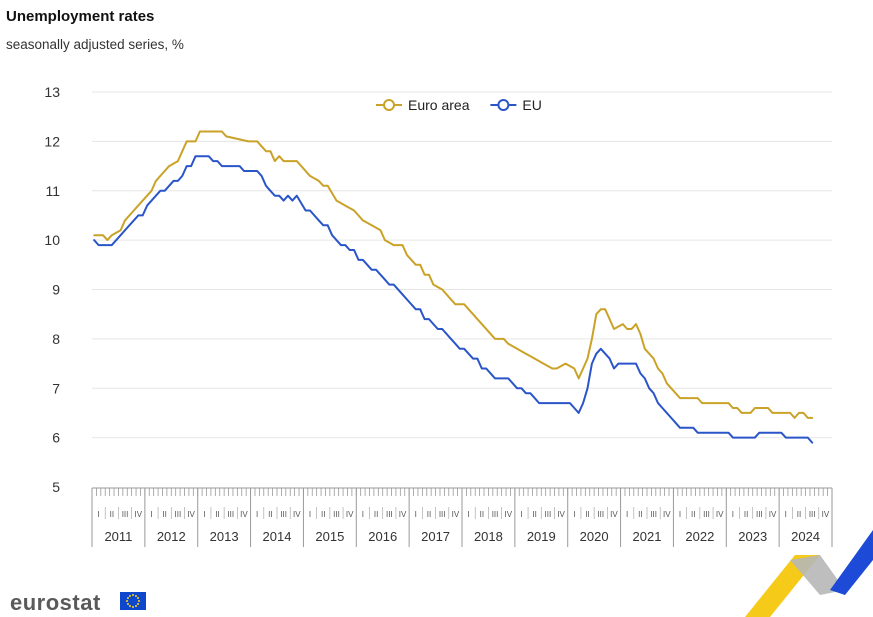 Image resolution: width=873 pixels, height=617 pixels. What do you see at coordinates (56, 290) in the screenshot?
I see `y-tick-label: 9` at bounding box center [56, 290].